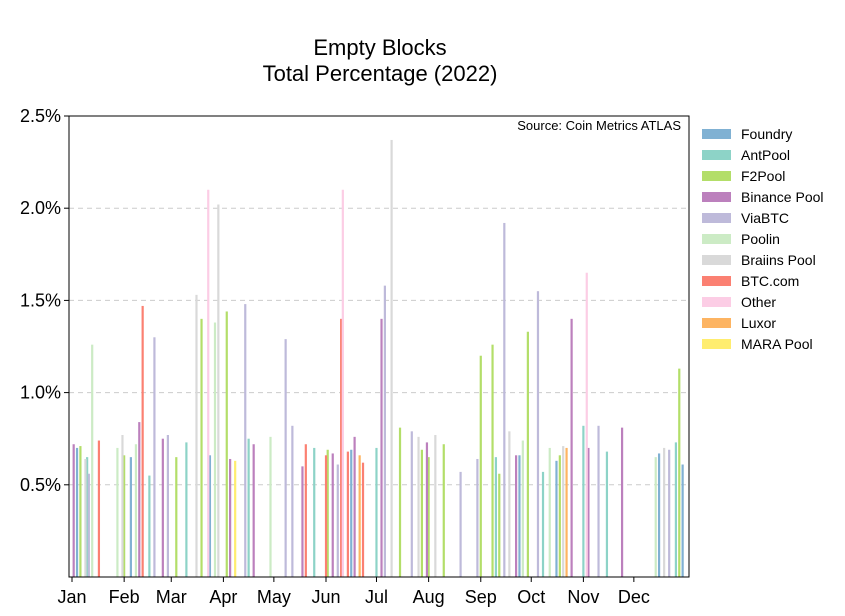 This screenshot has width=845, height=616. I want to click on chart-title-line-1: Empty Blocks, so click(379, 47).